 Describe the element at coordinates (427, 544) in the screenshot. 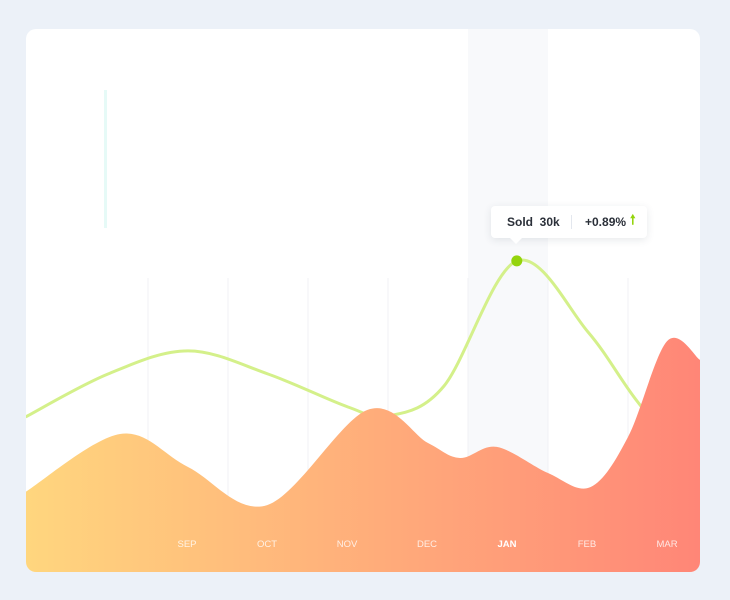

I see `x-tick-label: DEC` at that location.